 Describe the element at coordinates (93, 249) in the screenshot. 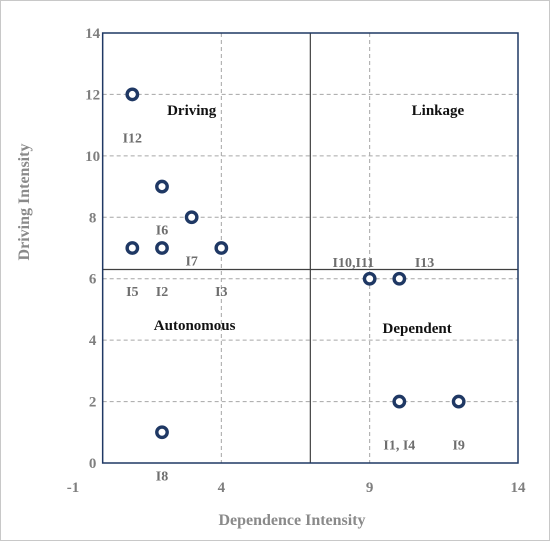

I see `y-tick-labels: 0 2 4 6 8 10 12 14` at that location.